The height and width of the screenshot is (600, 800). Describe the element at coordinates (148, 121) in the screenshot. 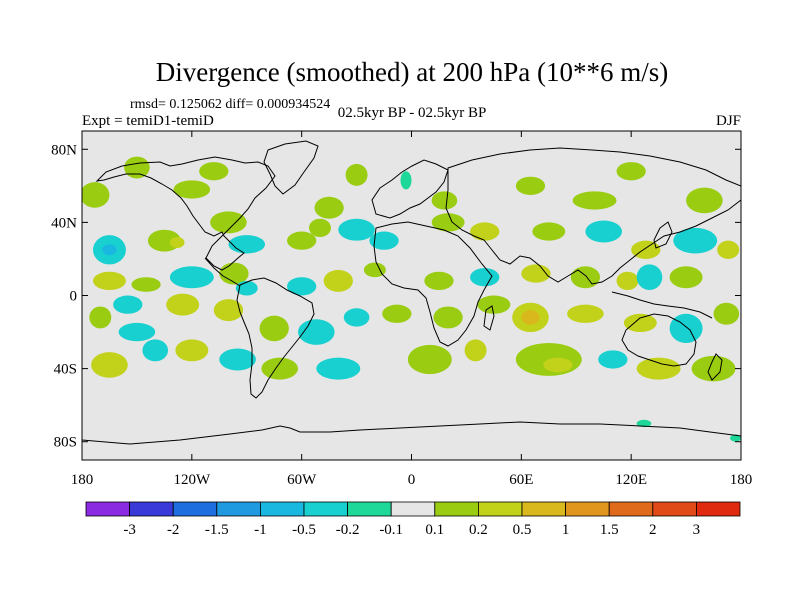

I see `experiment-label: Expt = temiD1-temiD` at that location.